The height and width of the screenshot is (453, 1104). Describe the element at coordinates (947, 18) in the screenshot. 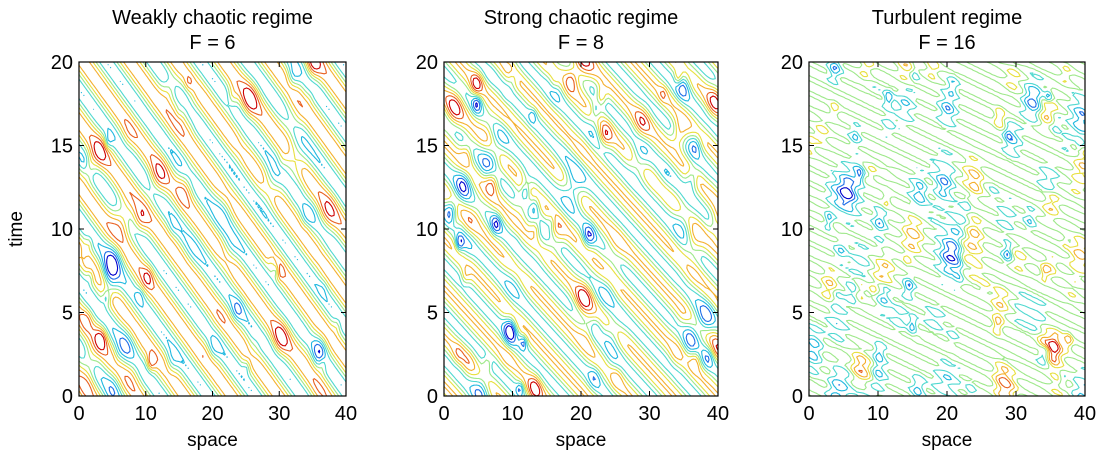

I see `panel-title: Turbulent regime` at that location.